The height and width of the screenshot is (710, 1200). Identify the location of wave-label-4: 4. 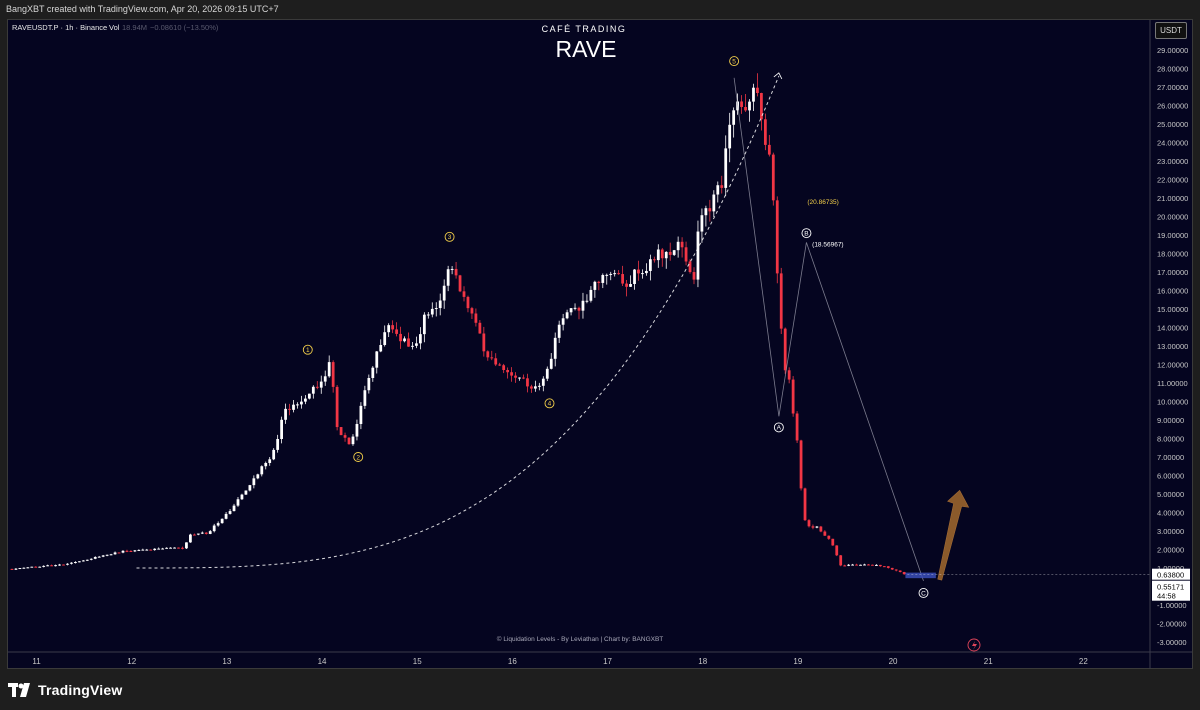
(550, 404).